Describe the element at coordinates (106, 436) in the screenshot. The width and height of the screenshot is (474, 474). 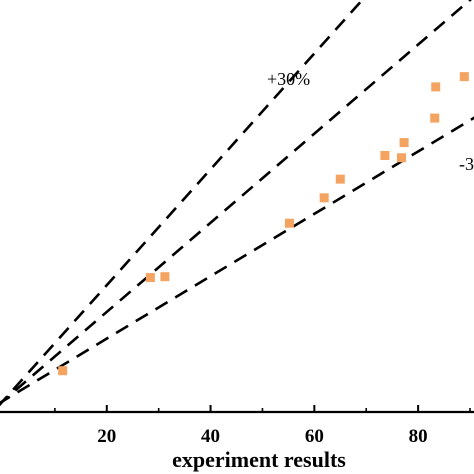
I see `x-tick-label: 20` at that location.